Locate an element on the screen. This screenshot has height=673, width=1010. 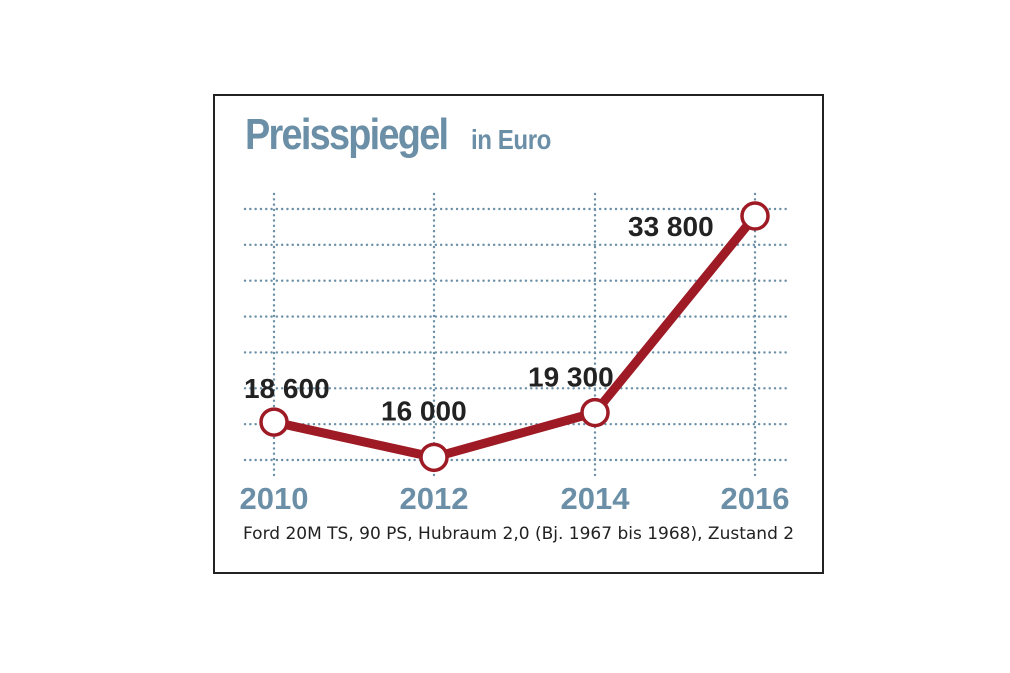
data-label: 16 000 is located at coordinates (424, 410).